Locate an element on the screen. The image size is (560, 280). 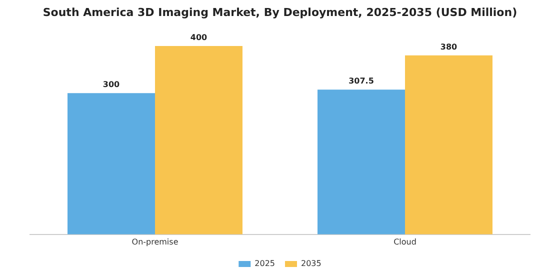
legend-label: 2035 is located at coordinates (311, 263).